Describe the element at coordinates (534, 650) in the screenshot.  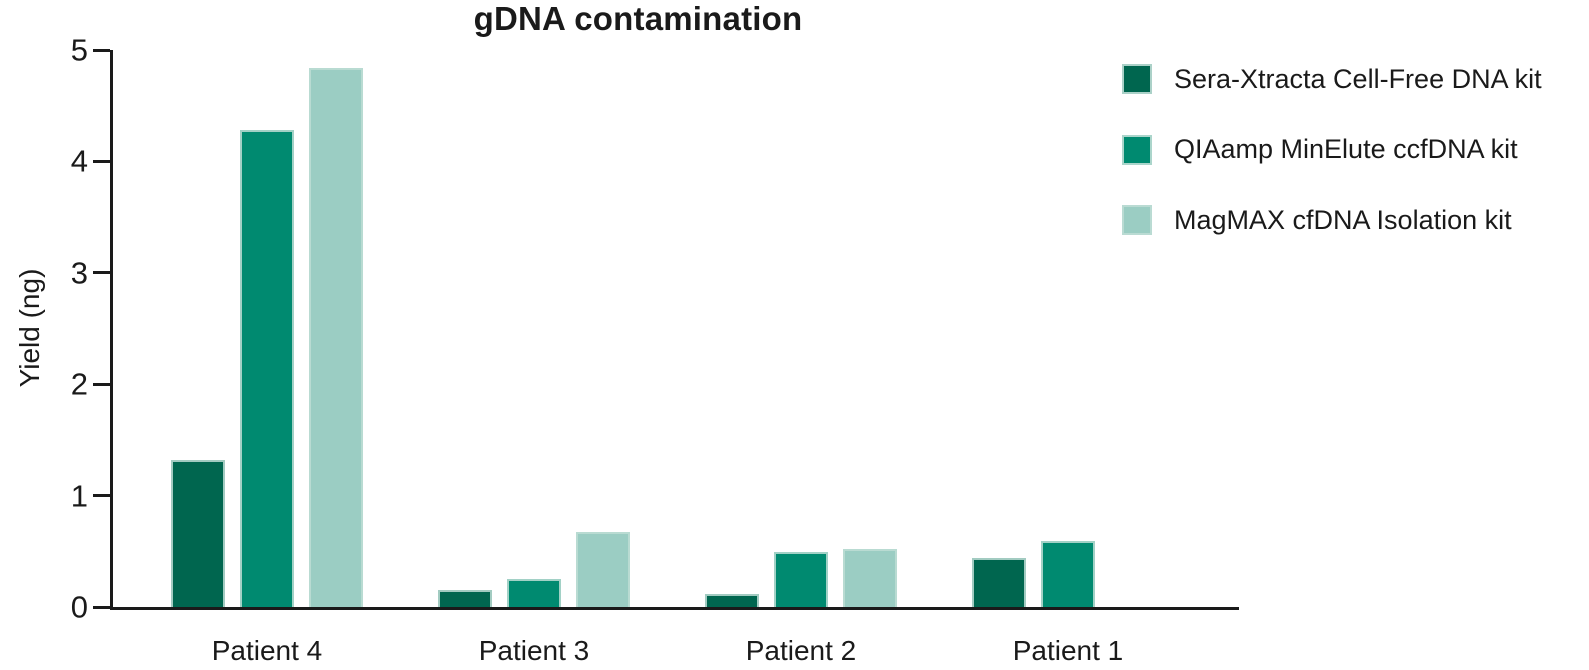
I see `x-tick-label-patient-3: Patient 3` at that location.